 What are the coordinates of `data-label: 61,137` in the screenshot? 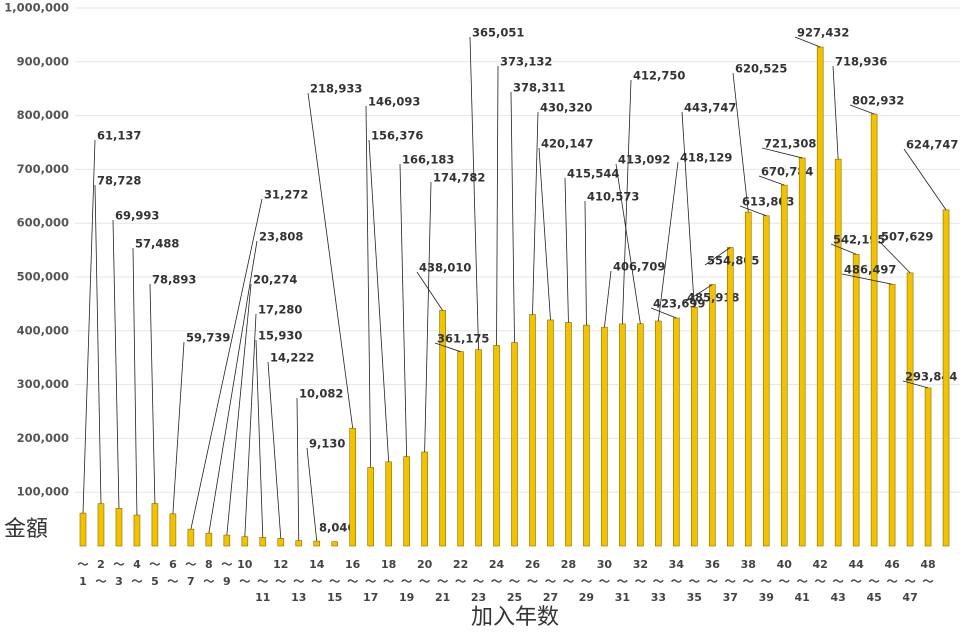 It's located at (119, 136).